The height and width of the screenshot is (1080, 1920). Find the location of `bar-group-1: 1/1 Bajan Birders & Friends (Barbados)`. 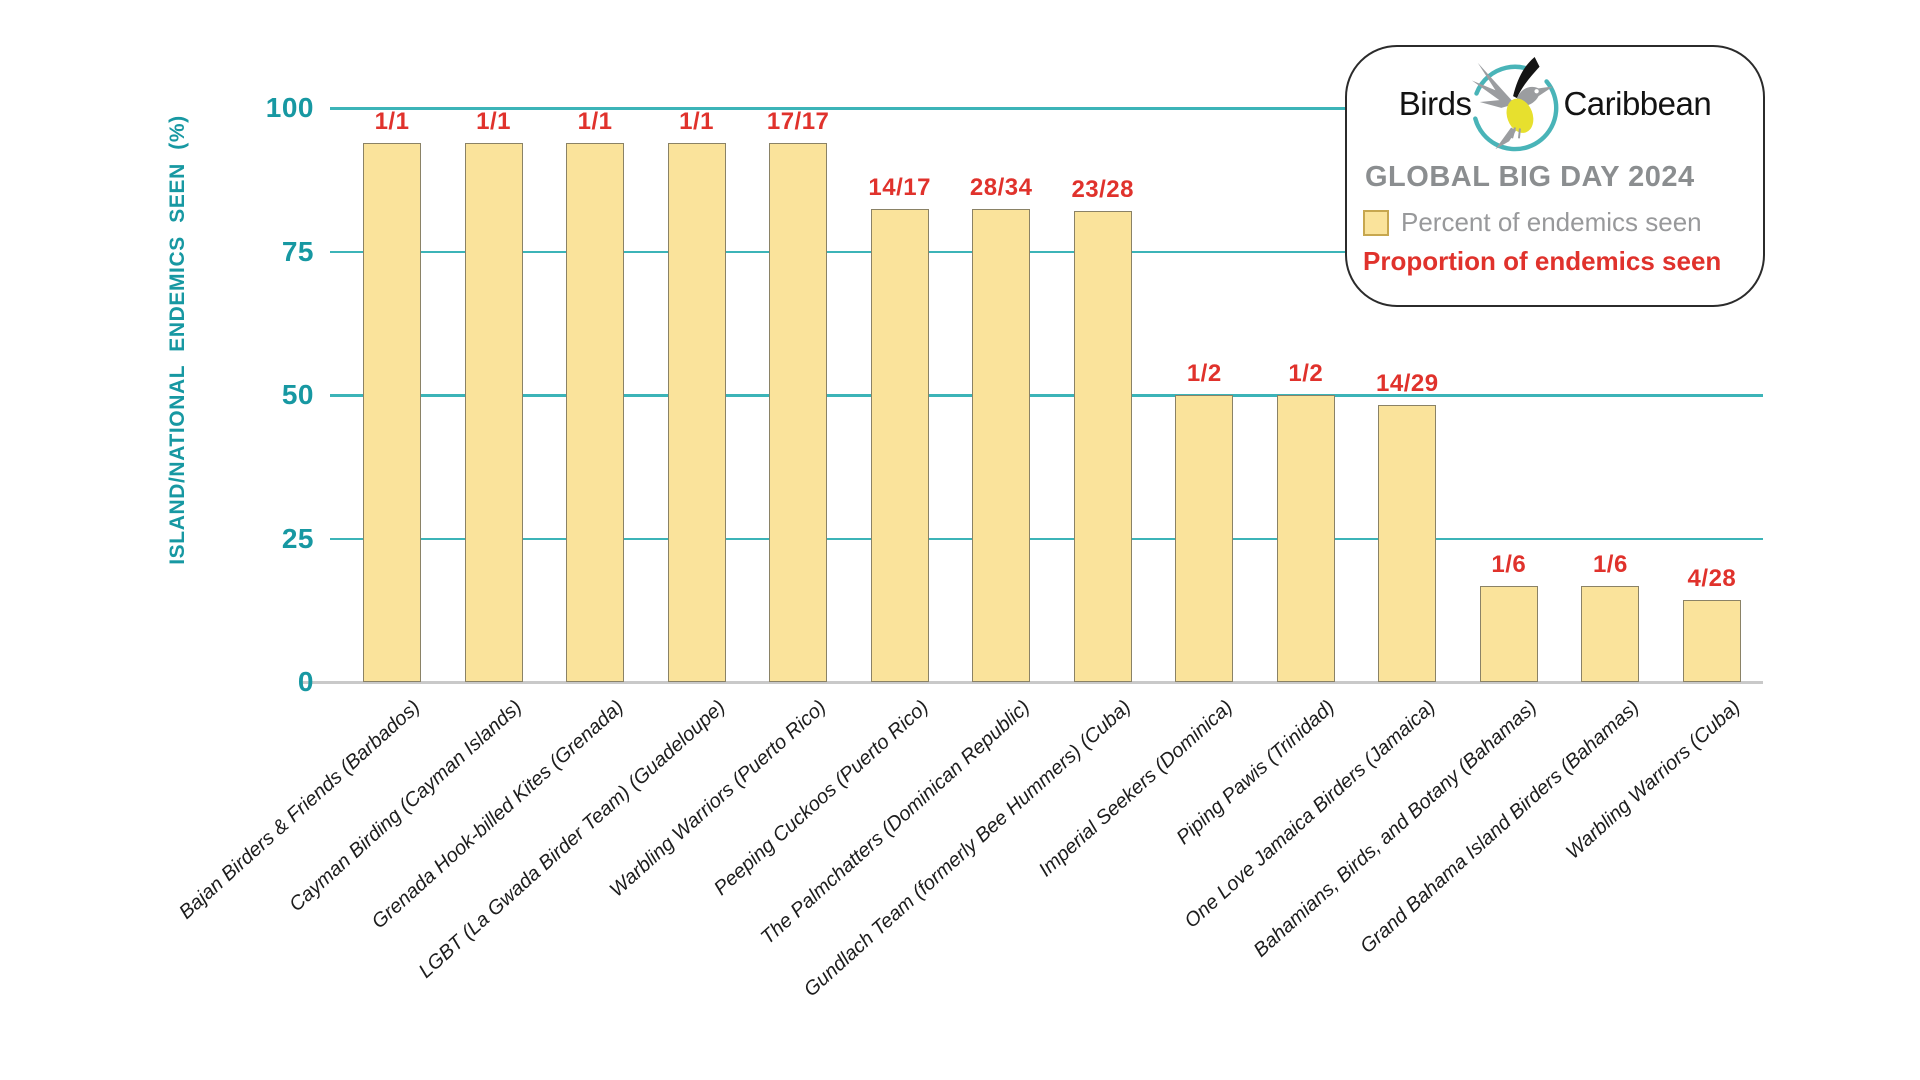

bar-group-1: 1/1 Bajan Birders & Friends (Barbados) is located at coordinates (299, 516).